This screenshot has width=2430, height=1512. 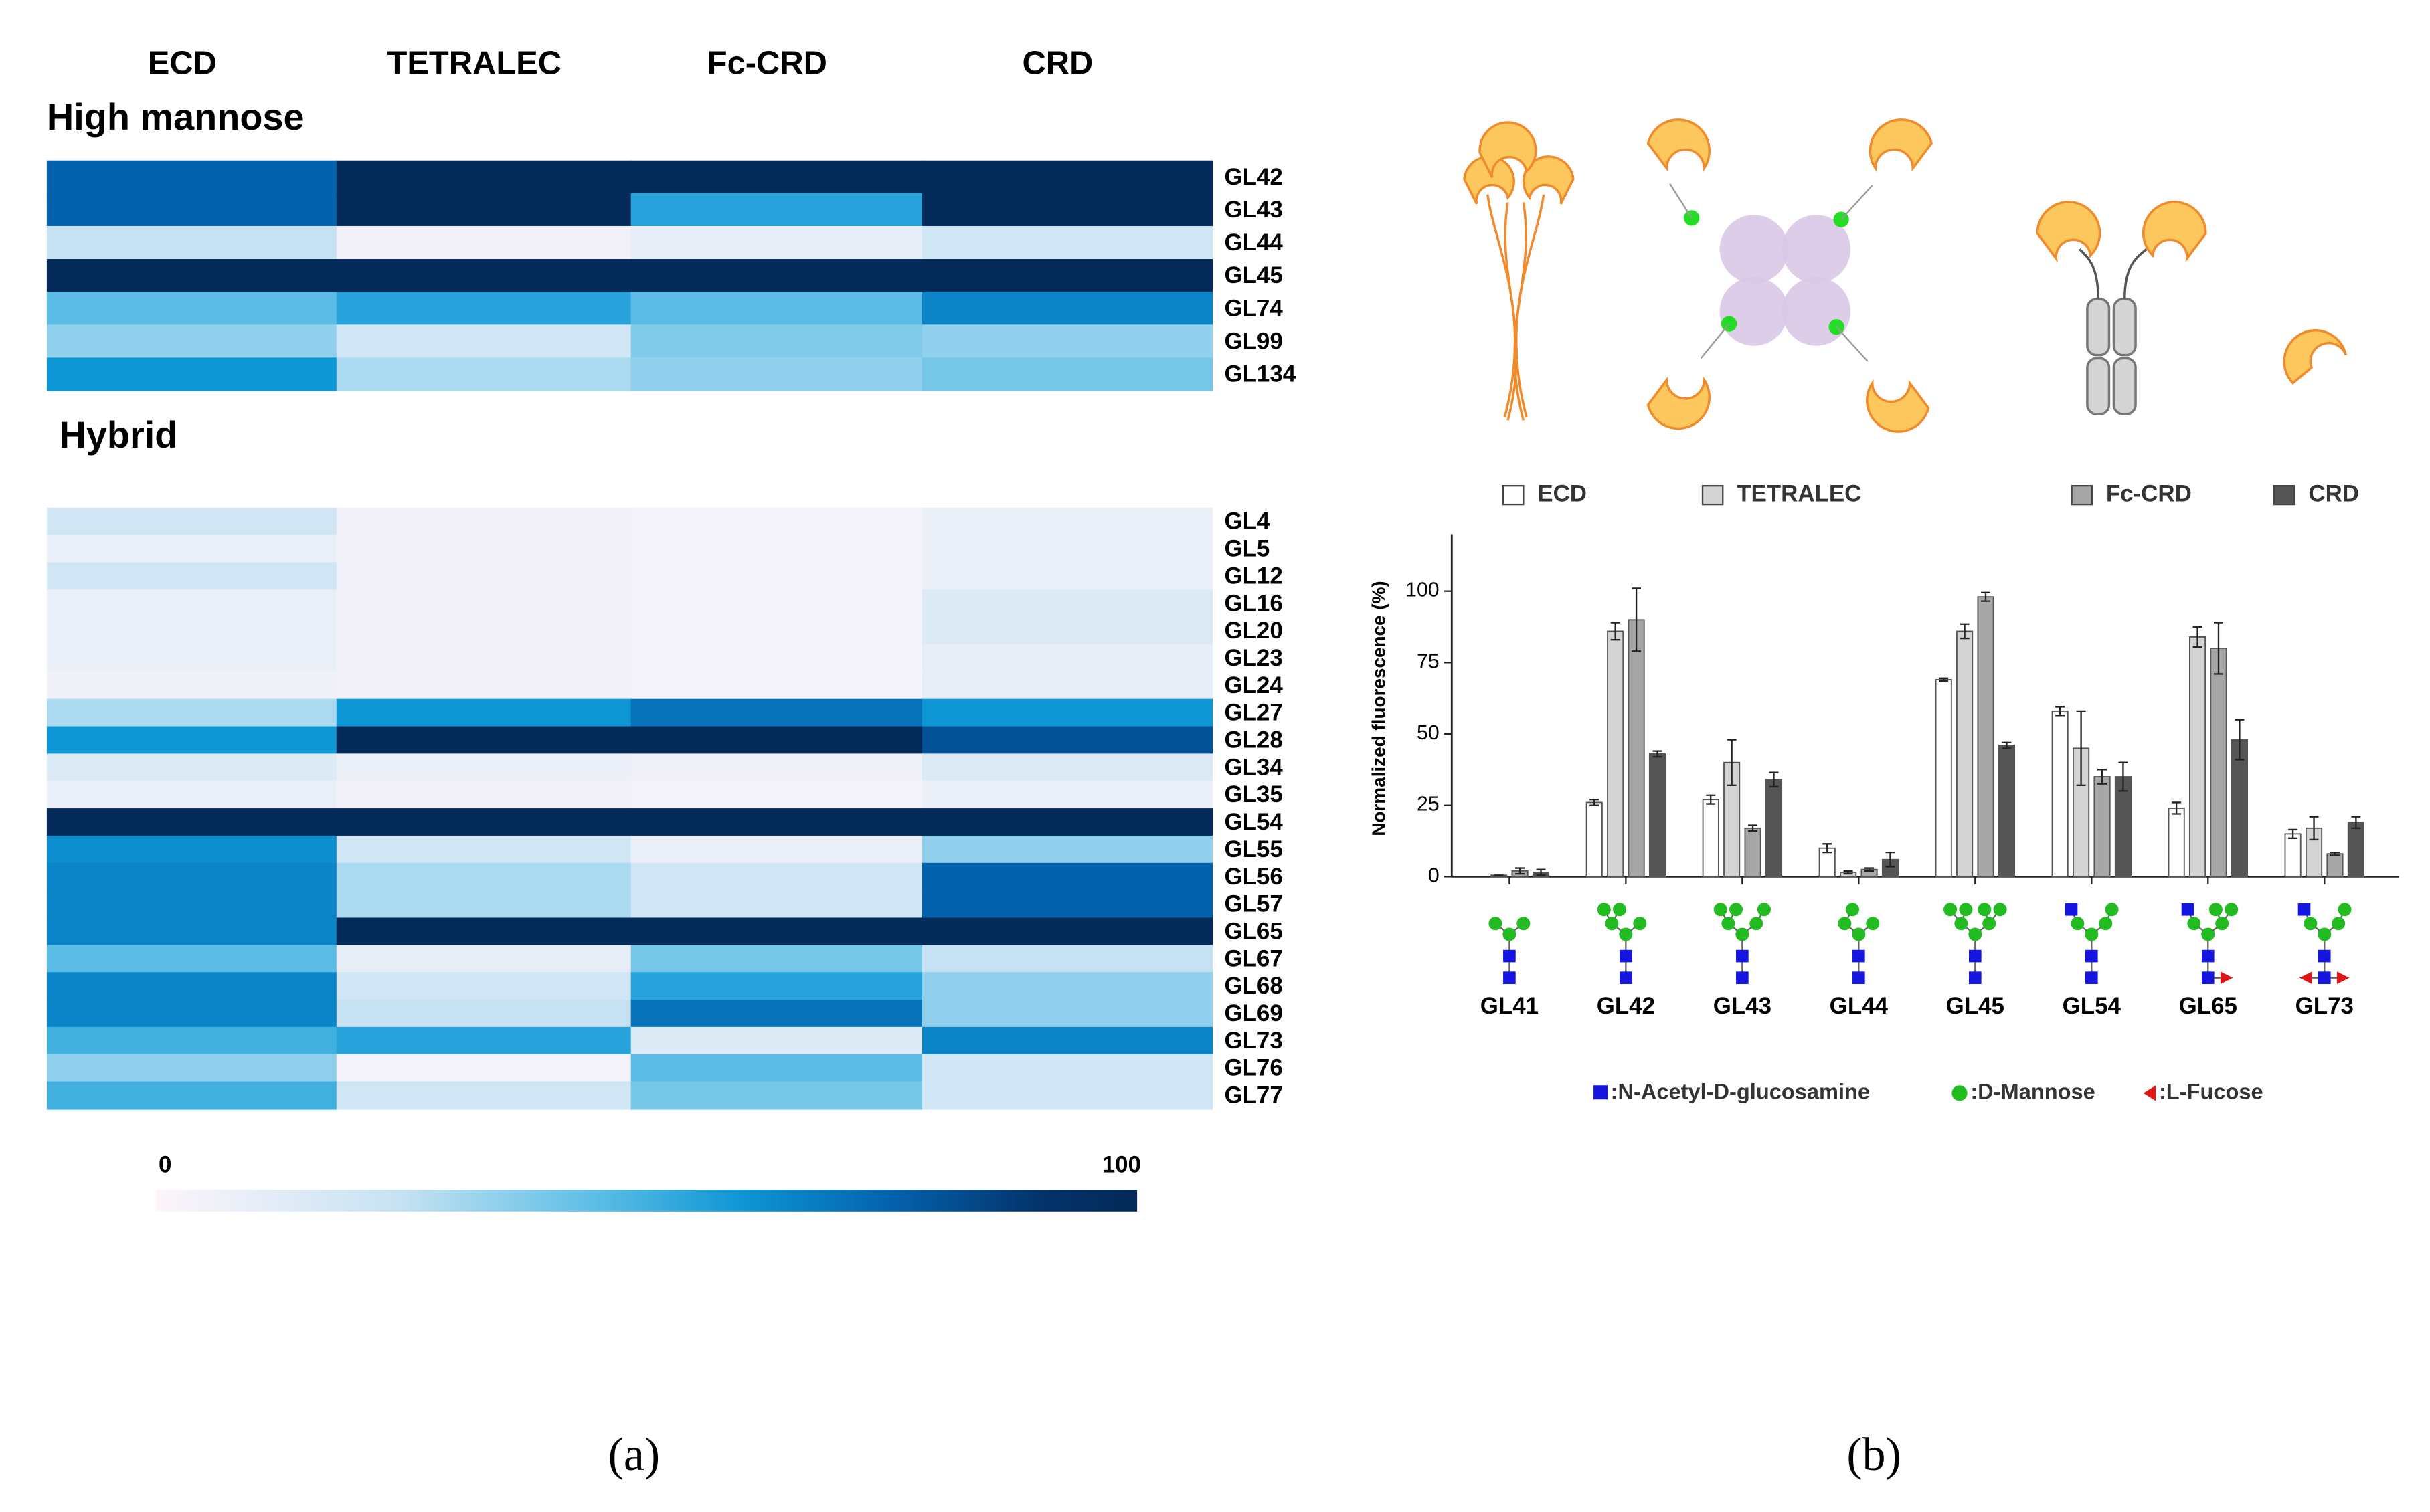 What do you see at coordinates (2092, 1006) in the screenshot?
I see `x-tick-label: GL54` at bounding box center [2092, 1006].